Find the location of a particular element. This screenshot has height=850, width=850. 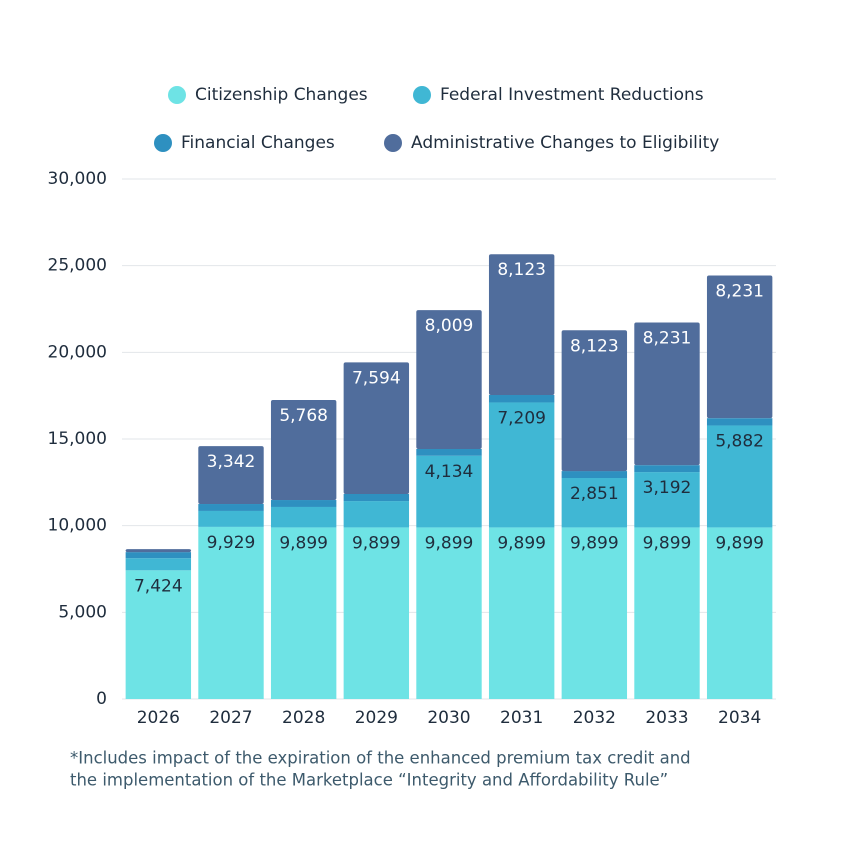

x-tick-label: 2027 is located at coordinates (230, 718).